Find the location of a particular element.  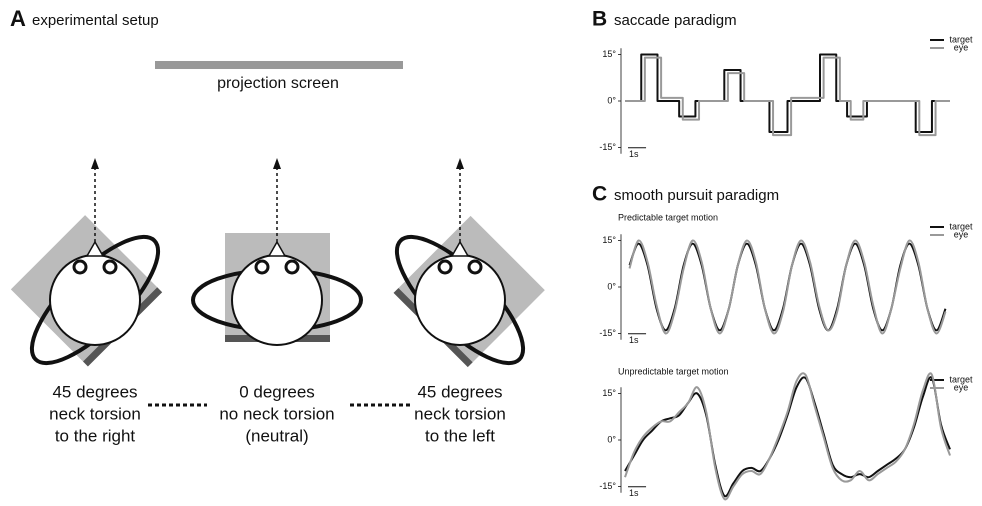

panel-letter: B is located at coordinates (599, 19).